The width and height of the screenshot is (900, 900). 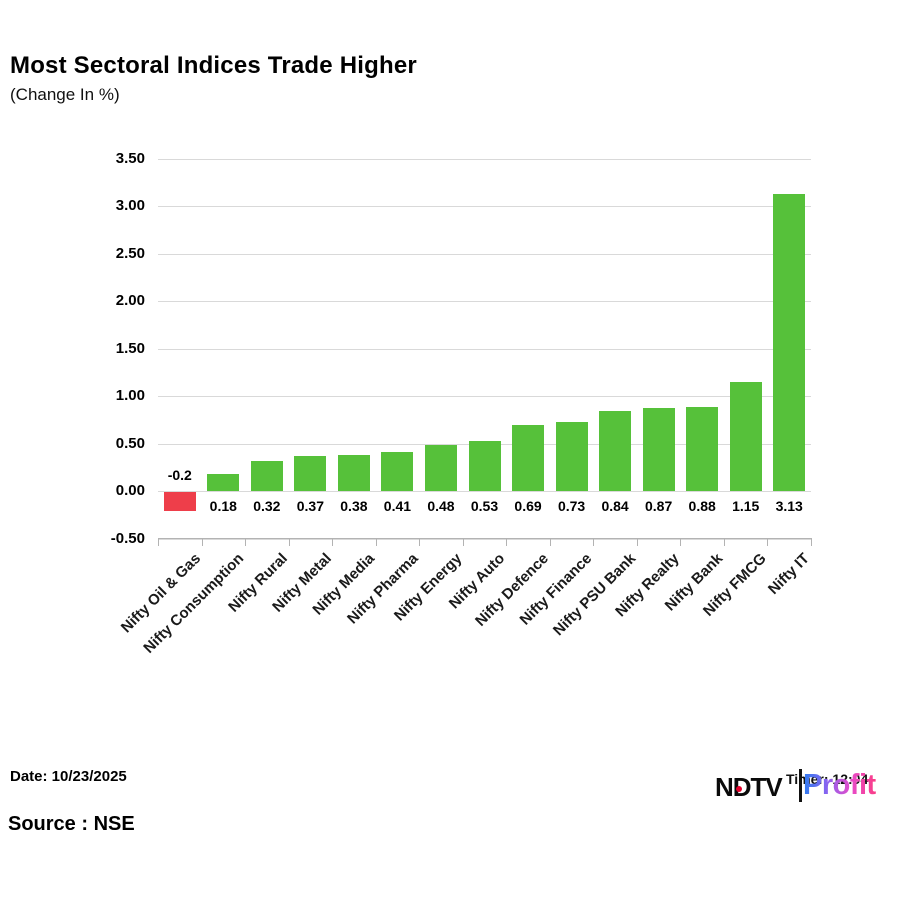 What do you see at coordinates (397, 506) in the screenshot?
I see `bar-value-label: 0.41` at bounding box center [397, 506].